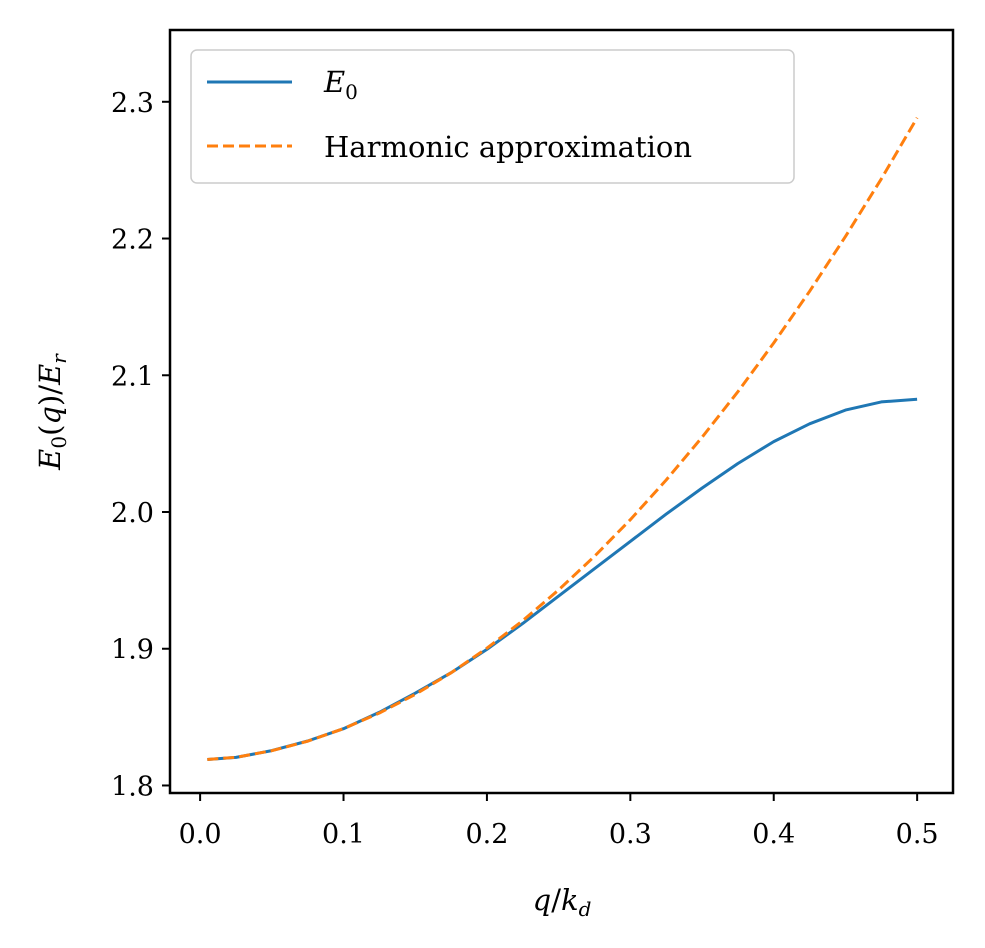 The height and width of the screenshot is (948, 985). I want to click on y-axis-label: E0(q)/Er, so click(52, 412).